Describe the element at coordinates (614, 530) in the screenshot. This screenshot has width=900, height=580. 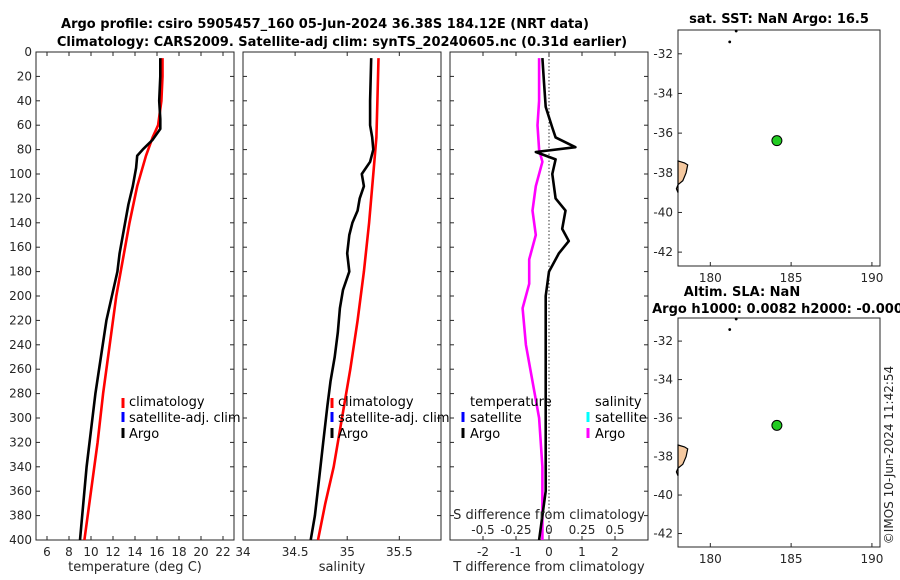
I see `salinity-tick-label: 0.5` at that location.